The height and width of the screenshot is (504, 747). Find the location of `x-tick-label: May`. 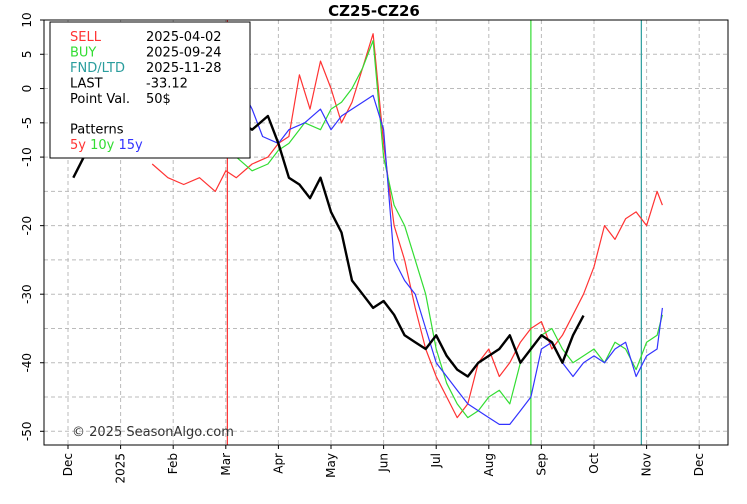

x-tick-label: May is located at coordinates (331, 465).